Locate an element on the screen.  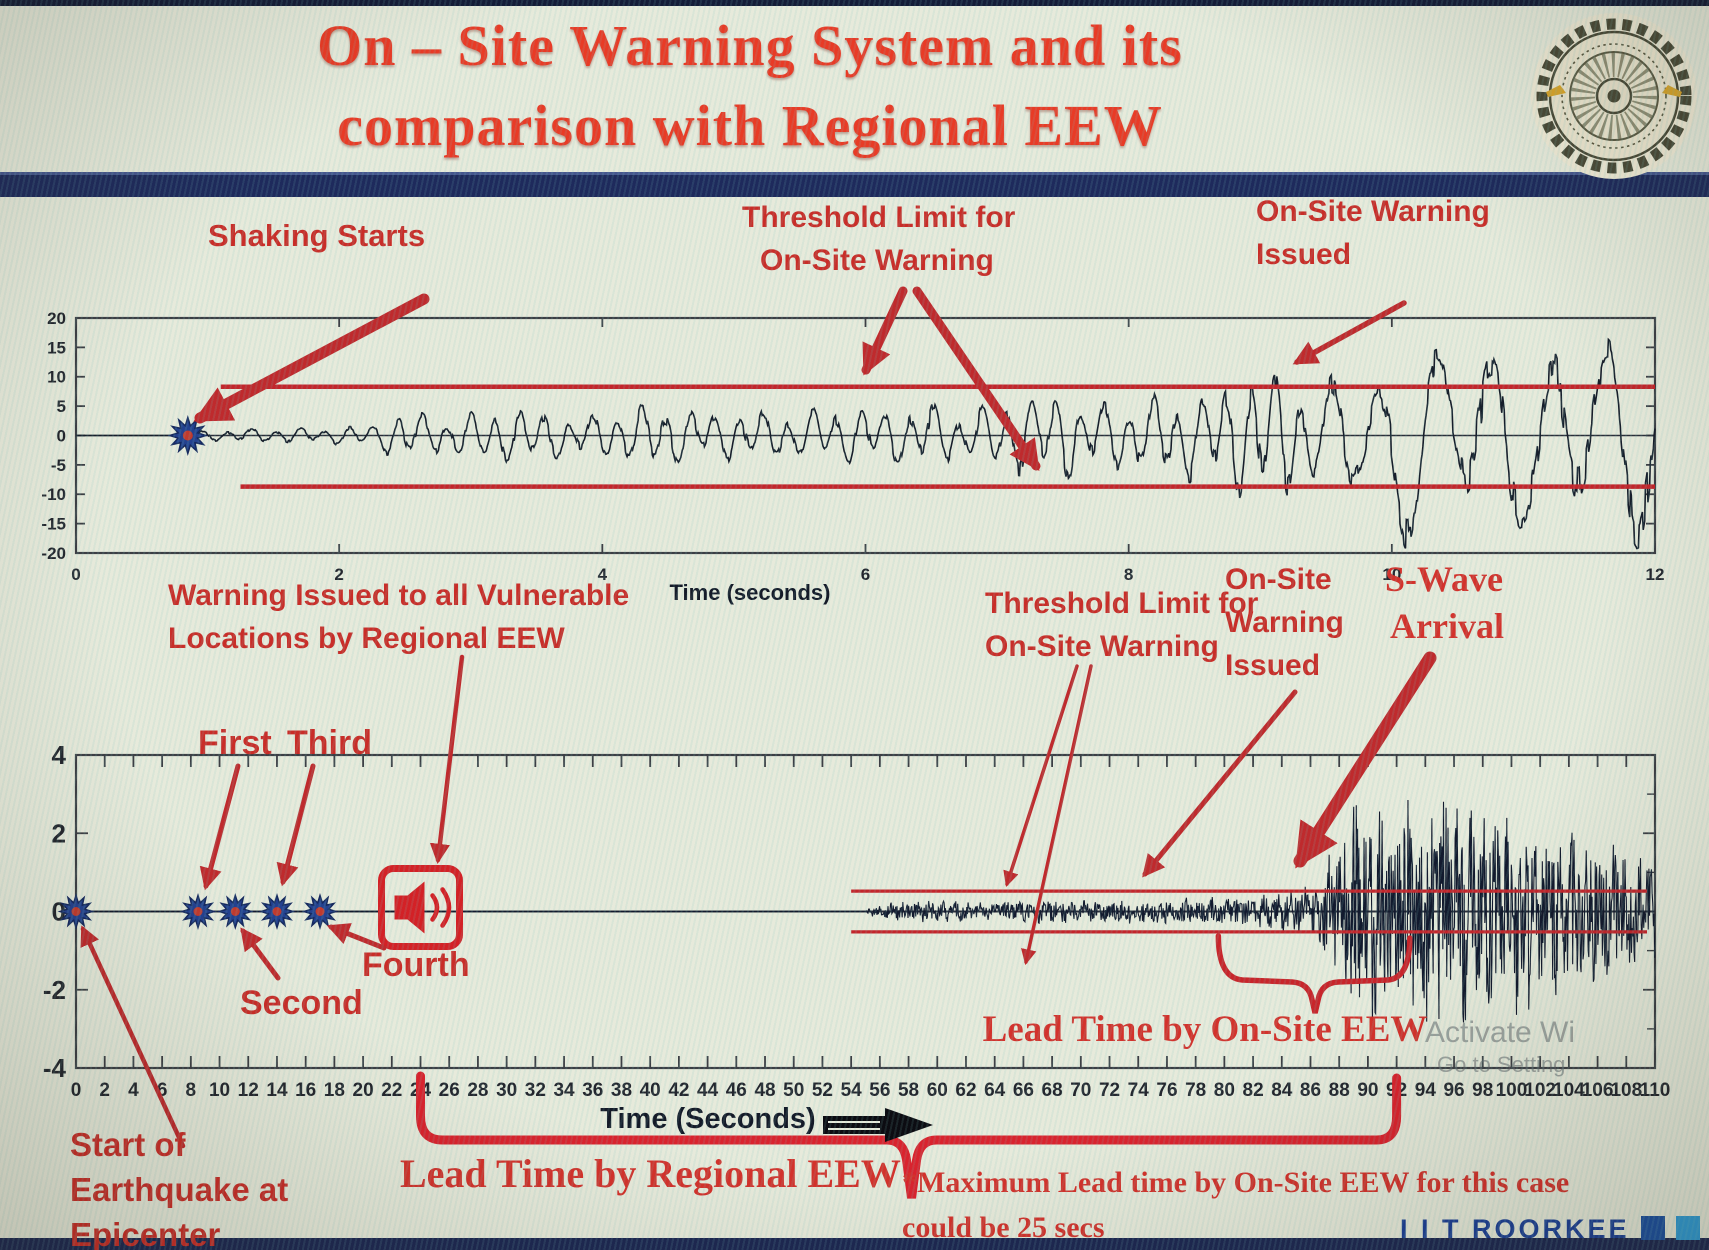
svg-text: -2 is located at coordinates (54, 990).